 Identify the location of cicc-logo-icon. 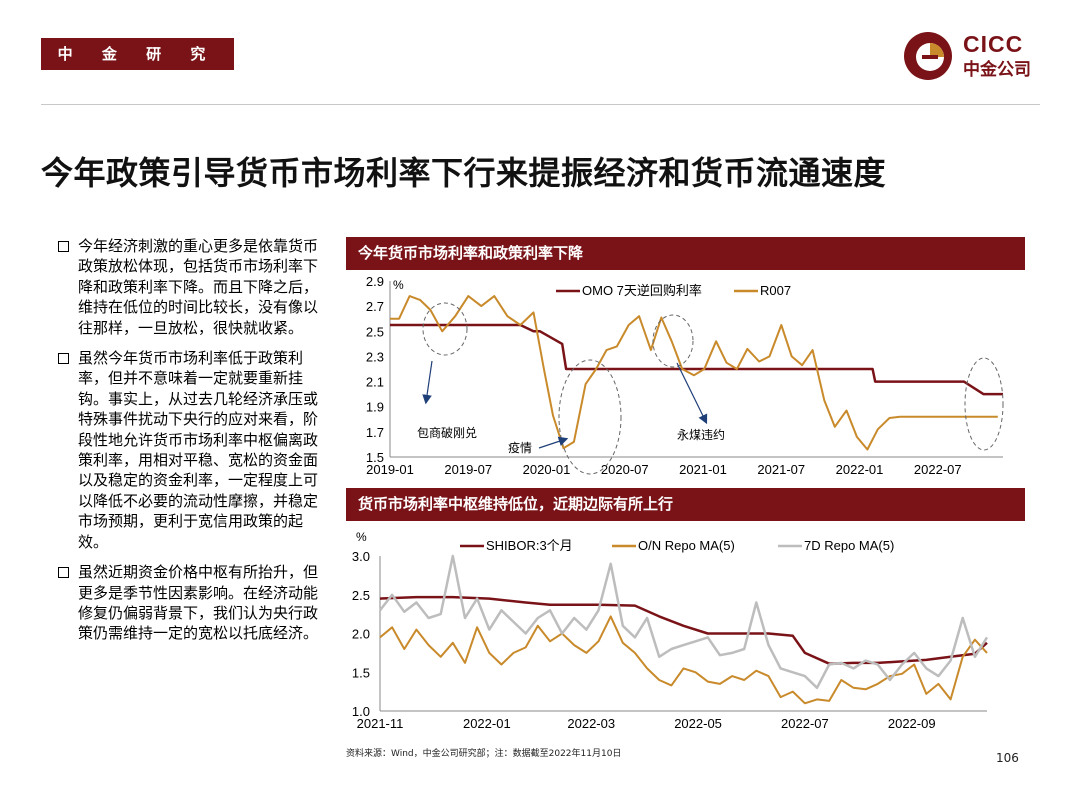
(928, 56).